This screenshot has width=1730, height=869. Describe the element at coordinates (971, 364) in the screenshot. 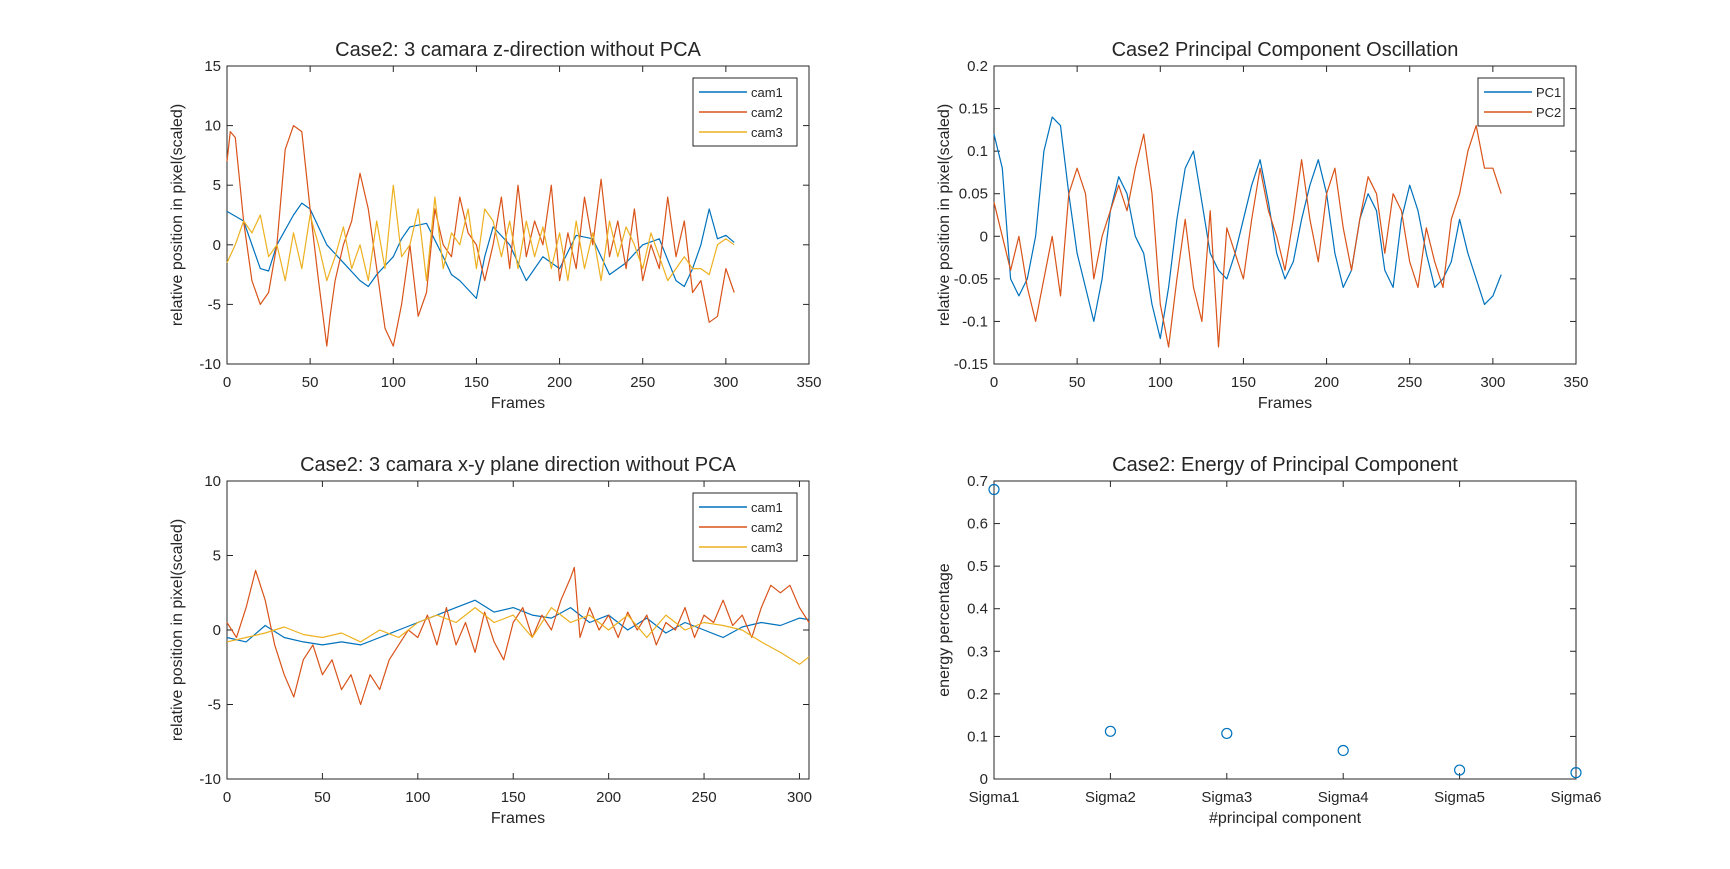

I see `y-tick-label: -0.15` at that location.